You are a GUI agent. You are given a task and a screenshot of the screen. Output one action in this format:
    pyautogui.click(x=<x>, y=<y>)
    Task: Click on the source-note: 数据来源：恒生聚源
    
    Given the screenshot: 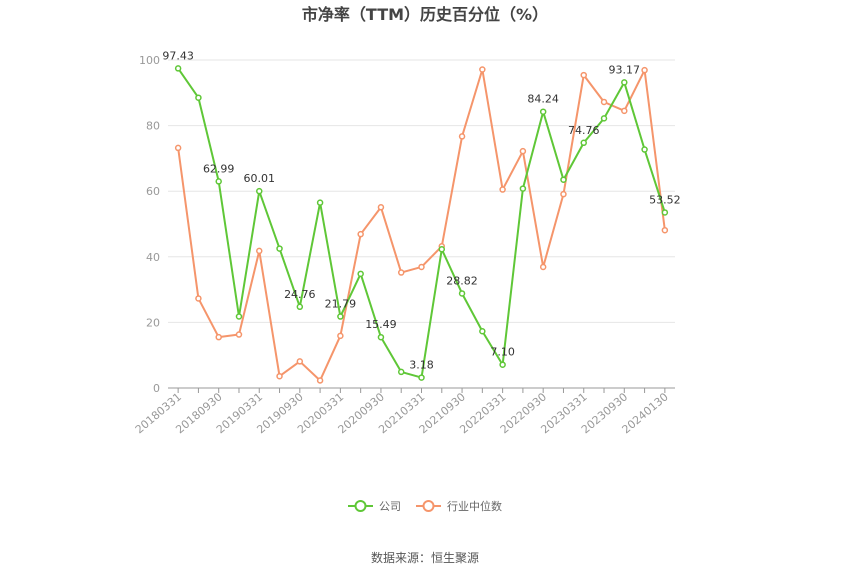 What is the action you would take?
    pyautogui.click(x=425, y=557)
    